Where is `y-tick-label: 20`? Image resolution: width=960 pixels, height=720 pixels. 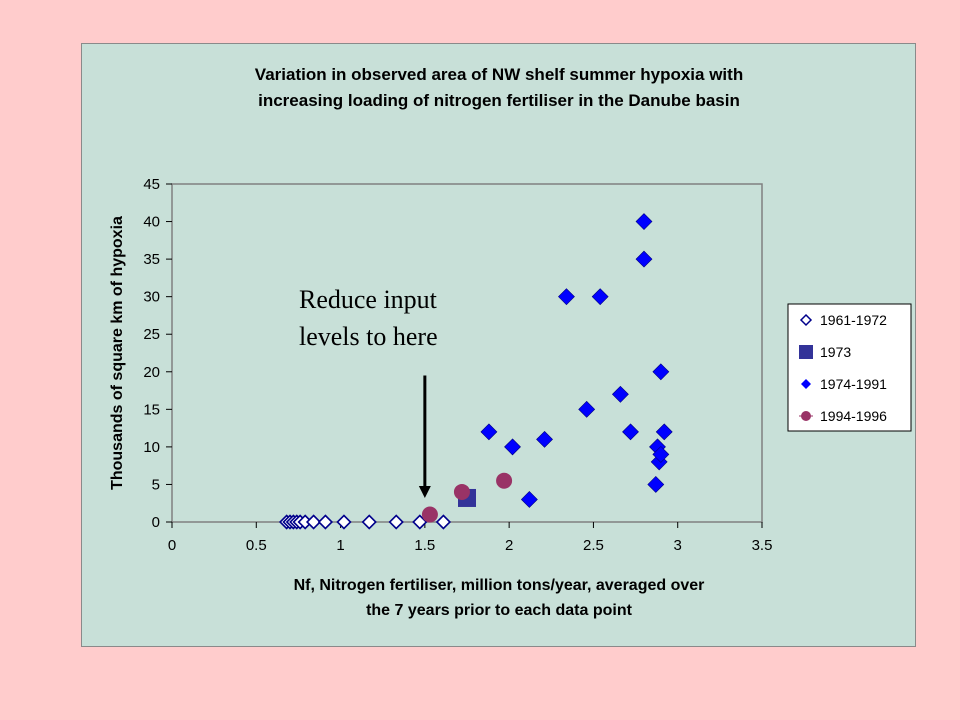
y-tick-label: 20 is located at coordinates (151, 372).